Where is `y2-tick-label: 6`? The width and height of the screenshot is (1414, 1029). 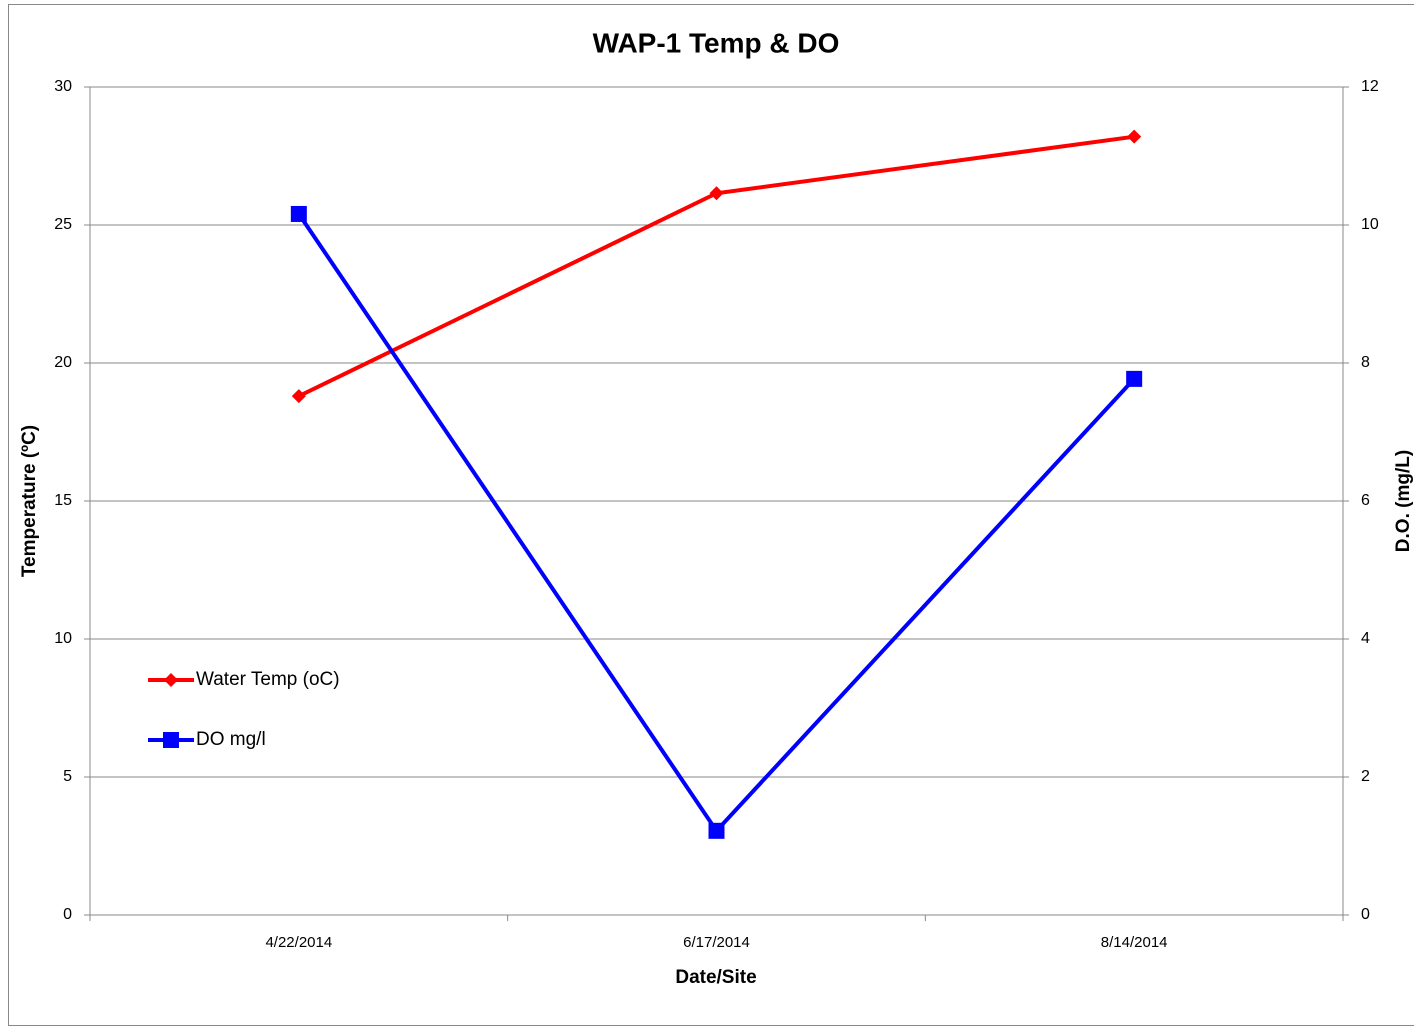
y2-tick-label: 6 is located at coordinates (1365, 500).